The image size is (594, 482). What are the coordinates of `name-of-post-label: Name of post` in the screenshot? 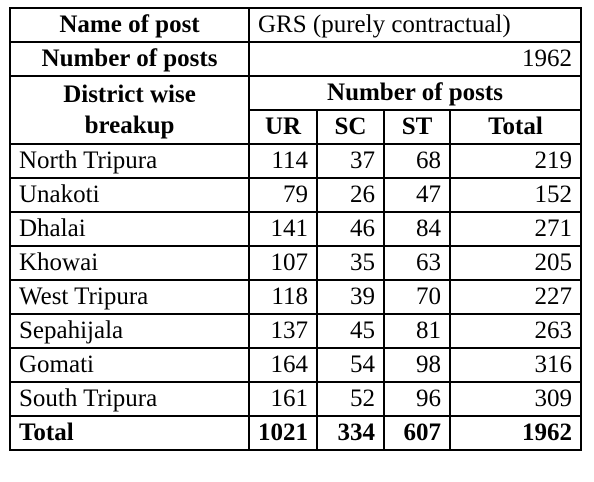 It's located at (129, 25).